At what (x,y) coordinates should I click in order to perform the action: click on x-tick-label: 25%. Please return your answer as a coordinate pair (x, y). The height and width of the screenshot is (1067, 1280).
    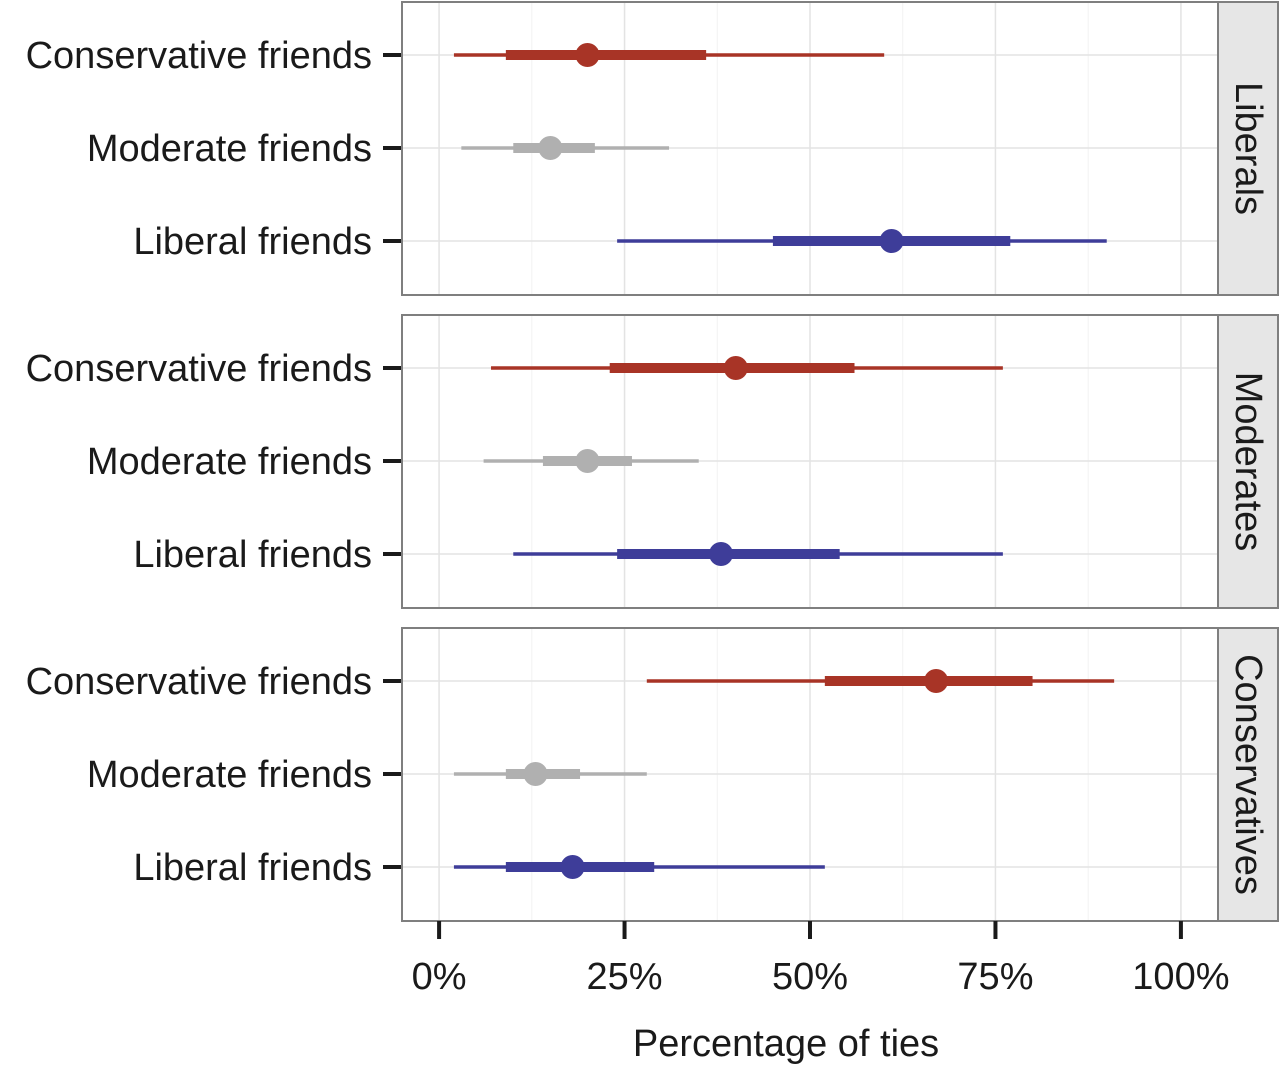
    Looking at the image, I should click on (625, 977).